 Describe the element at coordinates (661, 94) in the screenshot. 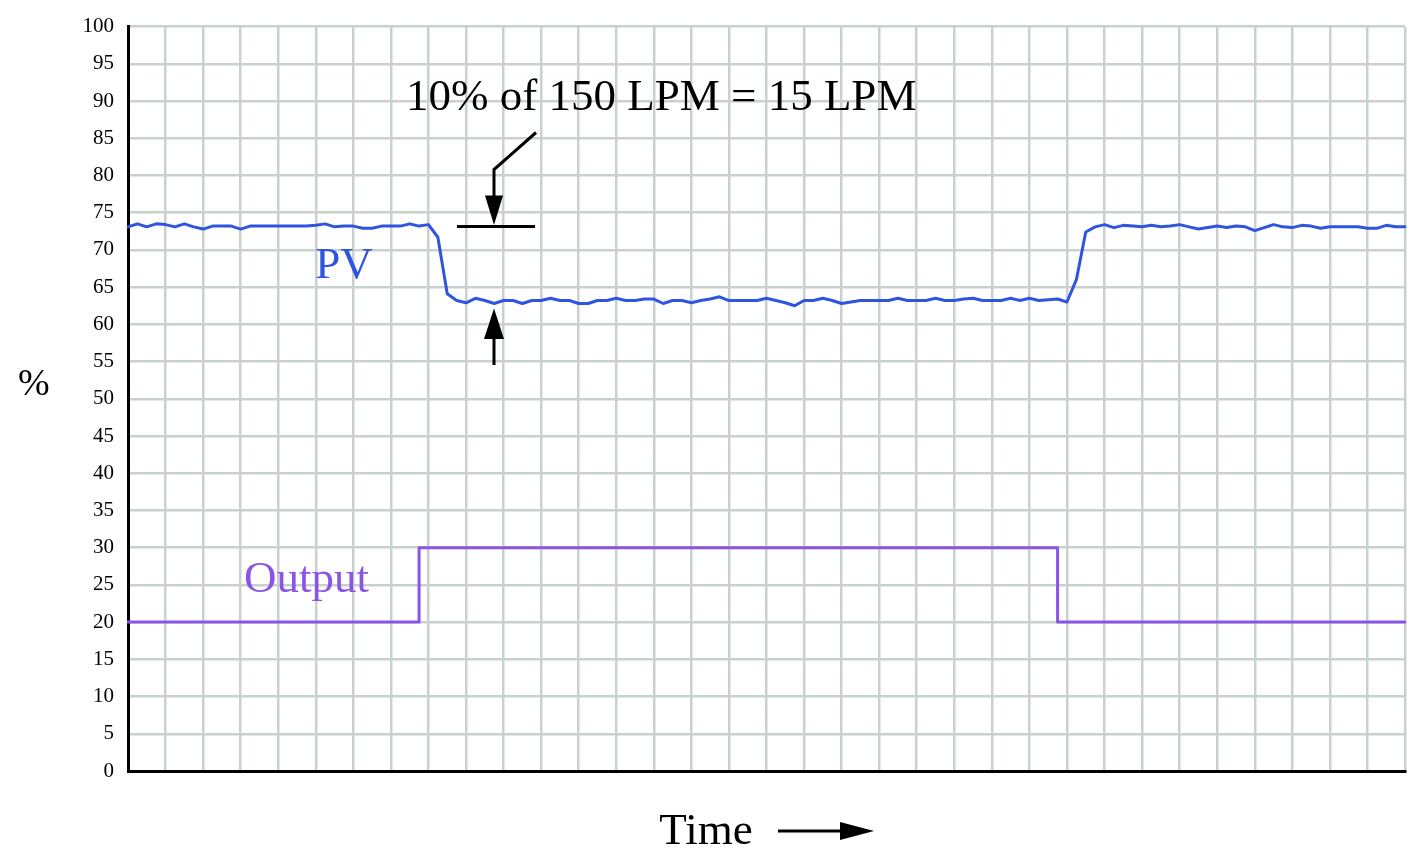

I see `annotation: 10% of 150 LPM = 15 LPM` at that location.